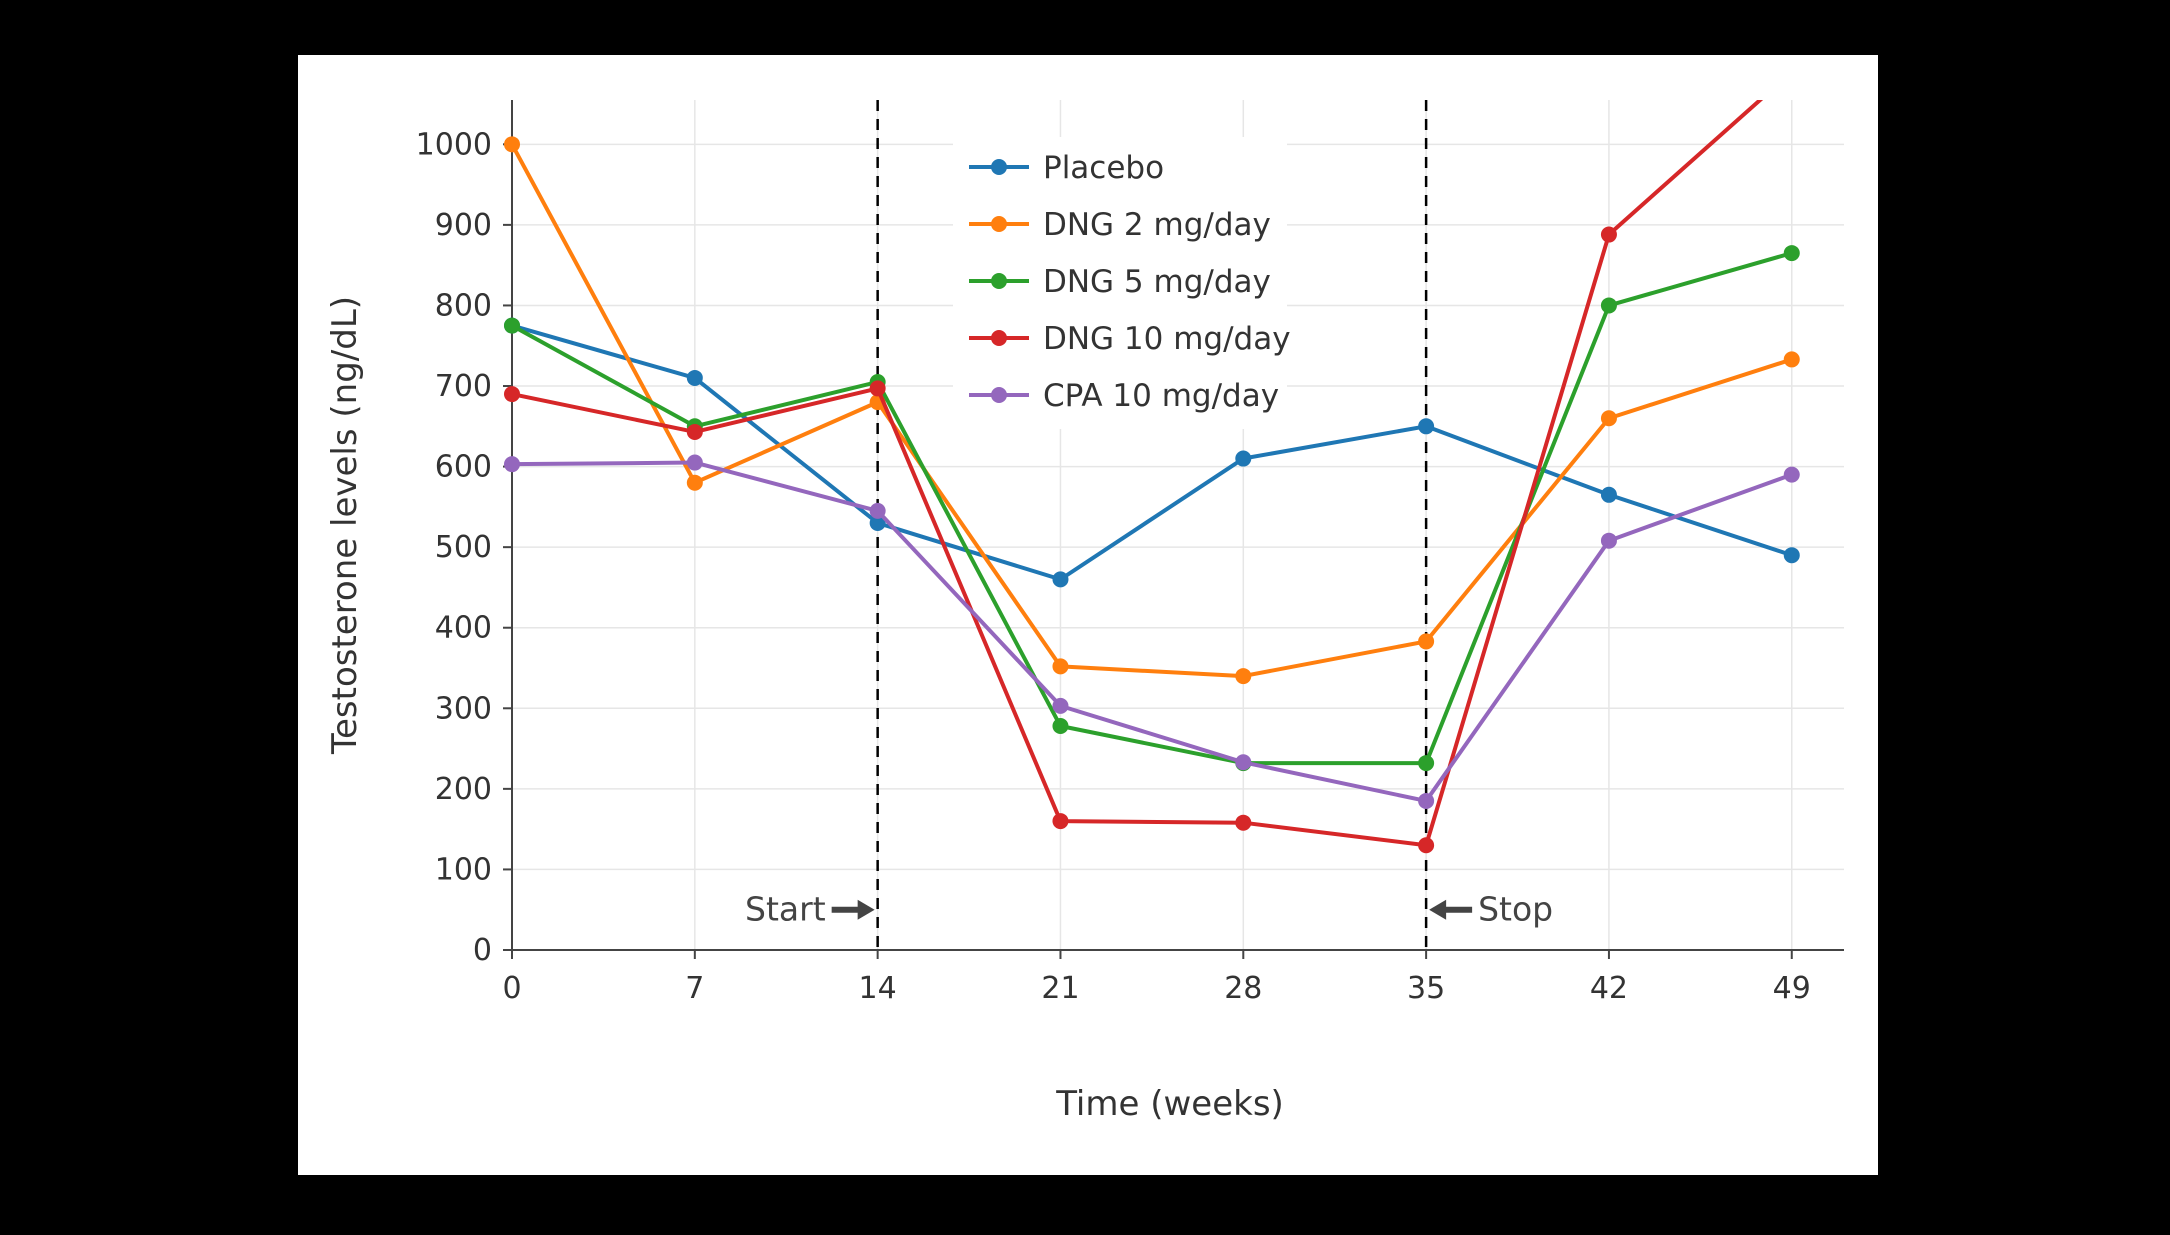 This screenshot has height=1235, width=2170. Describe the element at coordinates (785, 909) in the screenshot. I see `annotation-text: Start` at that location.